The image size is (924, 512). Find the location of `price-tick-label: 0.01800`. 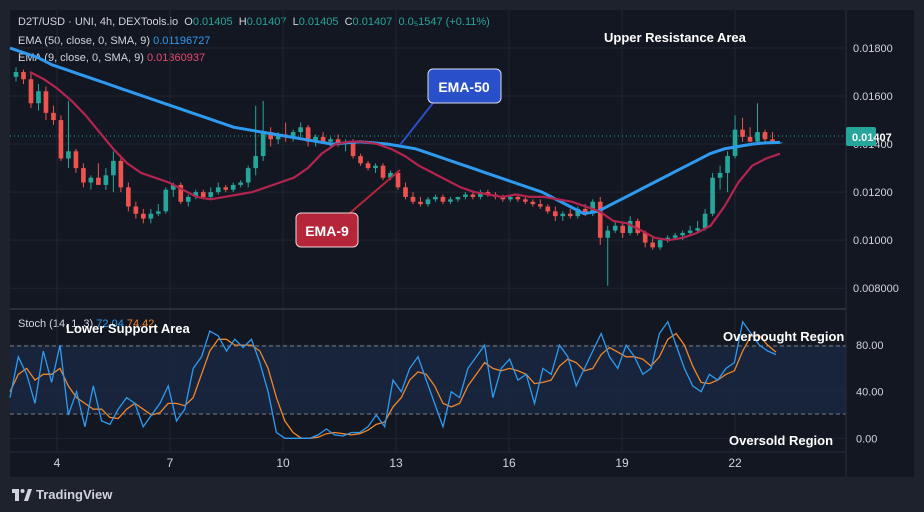

price-tick-label: 0.01800 is located at coordinates (873, 49).